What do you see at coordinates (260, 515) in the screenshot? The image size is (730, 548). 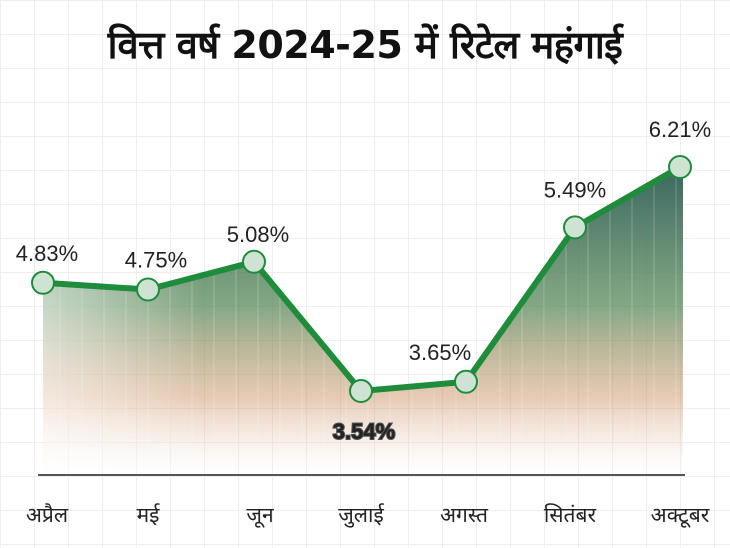 I see `x-tick-label: जून` at bounding box center [260, 515].